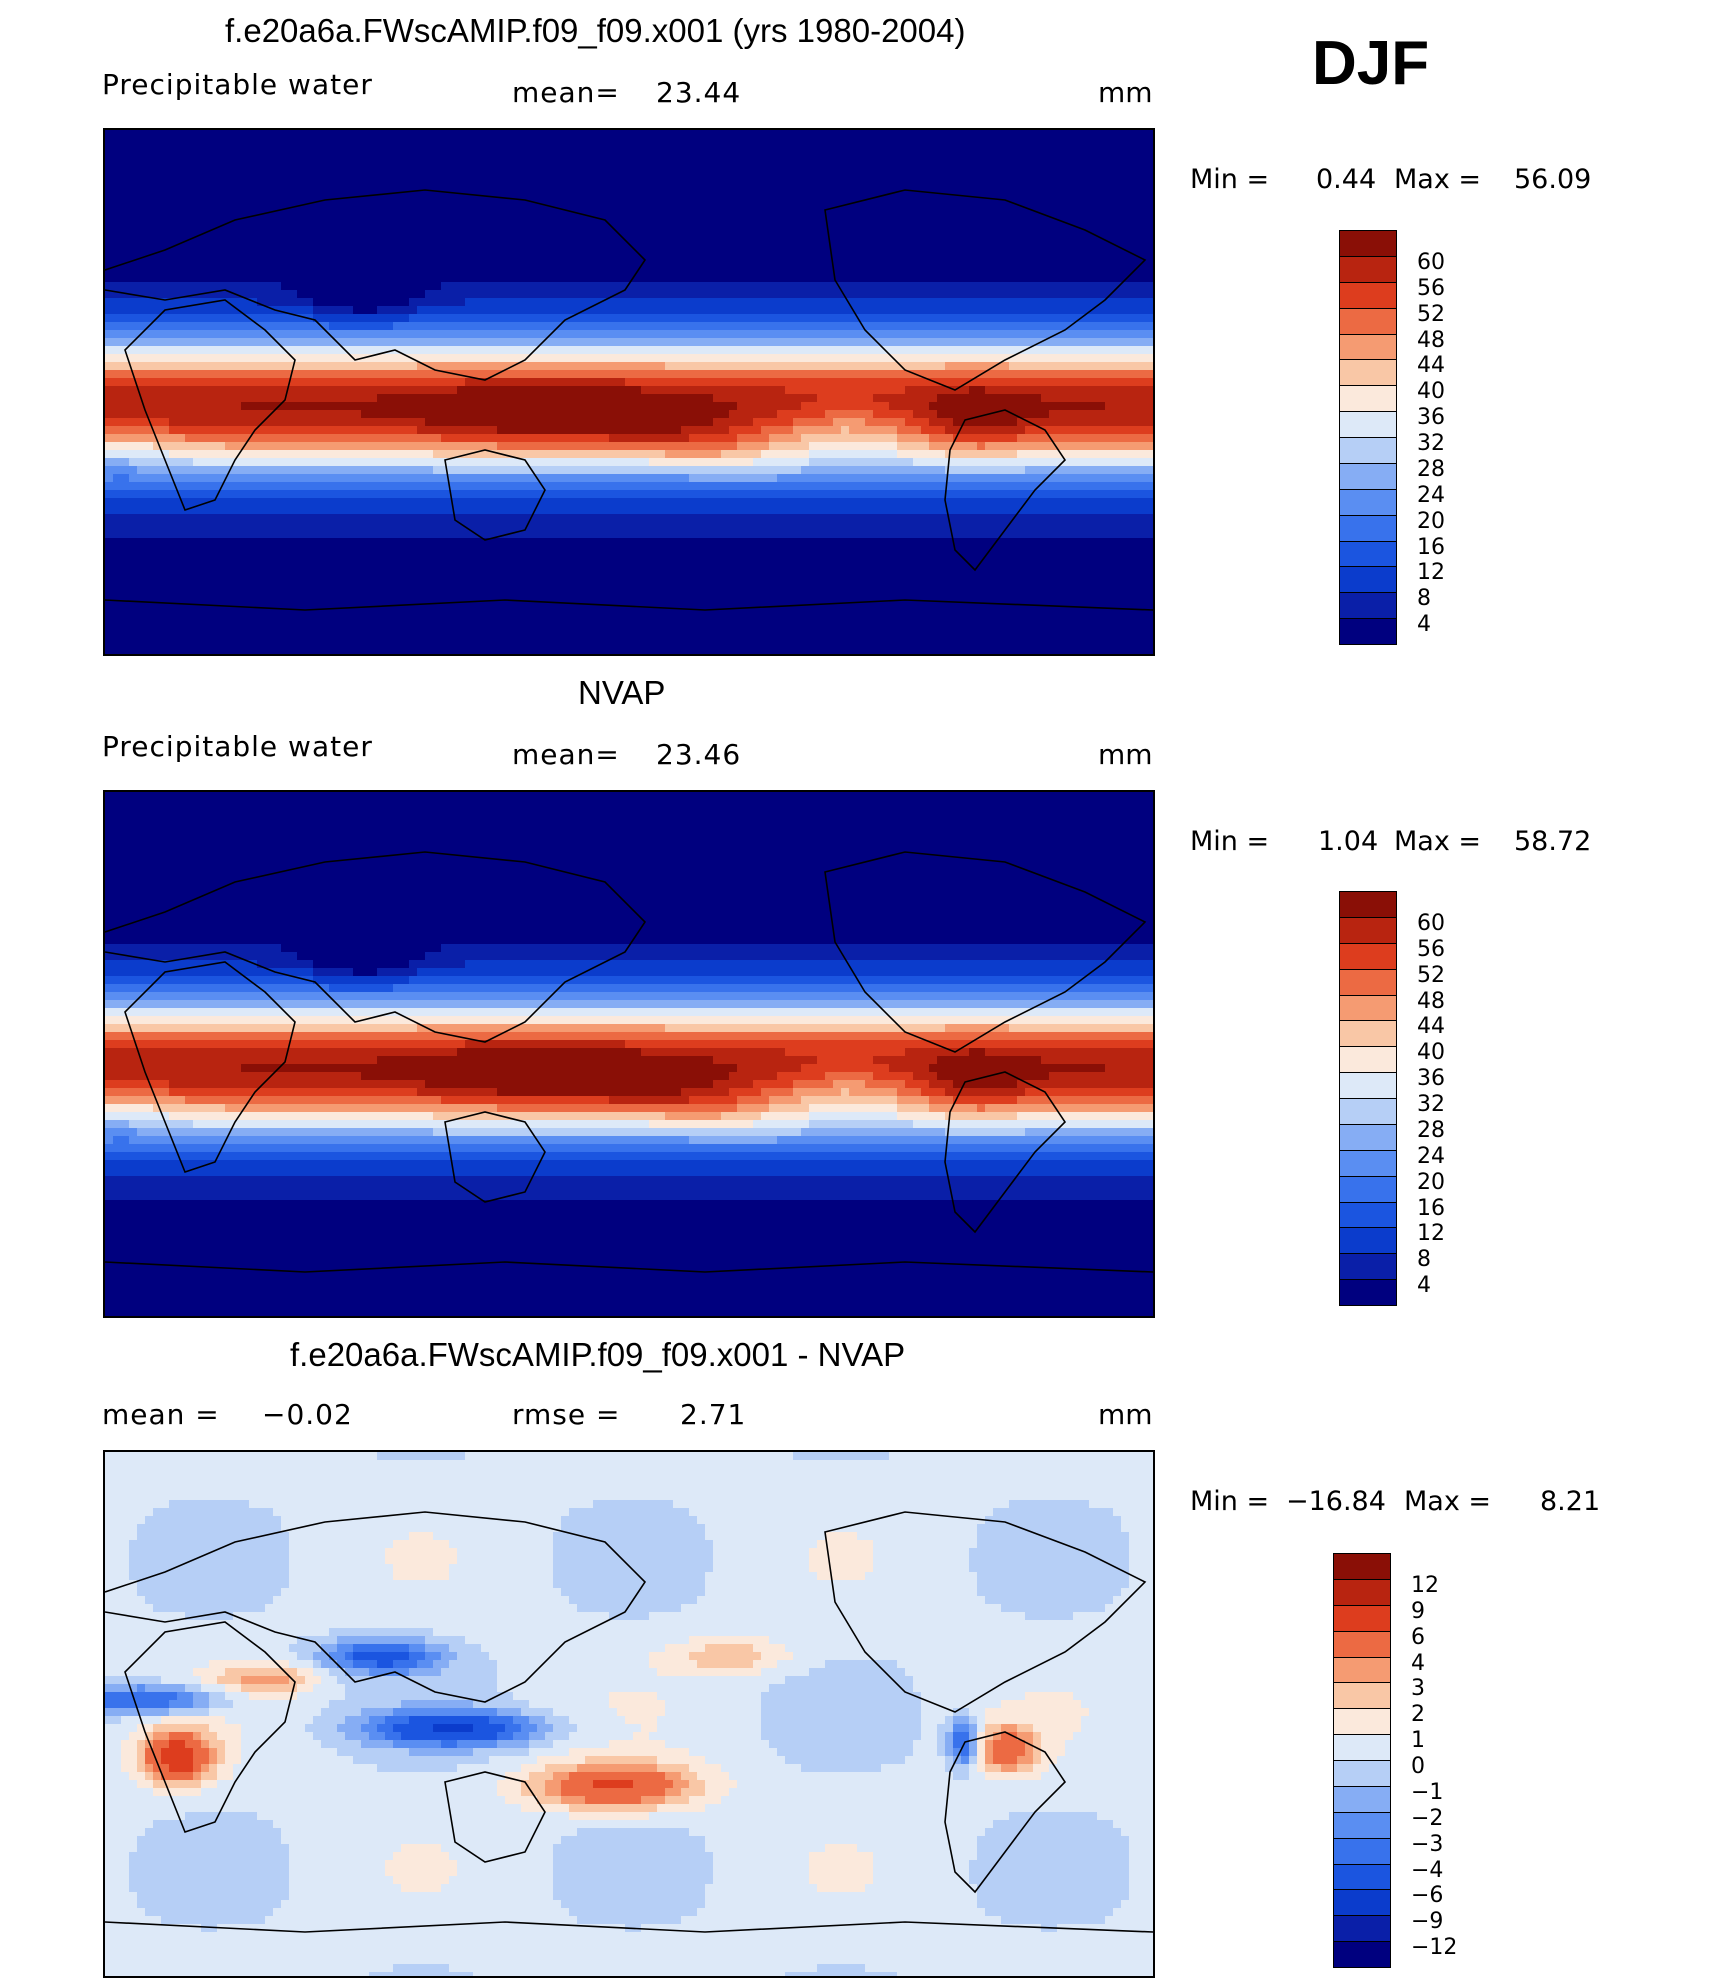  What do you see at coordinates (698, 92) in the screenshot?
I see `panel1-mean-value: 23.44` at bounding box center [698, 92].